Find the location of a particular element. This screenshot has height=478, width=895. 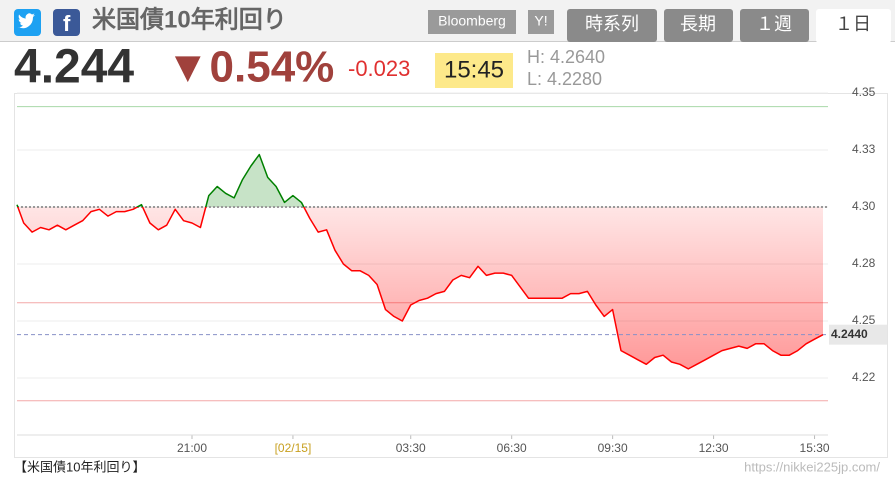

price: 4.244 is located at coordinates (74, 67).